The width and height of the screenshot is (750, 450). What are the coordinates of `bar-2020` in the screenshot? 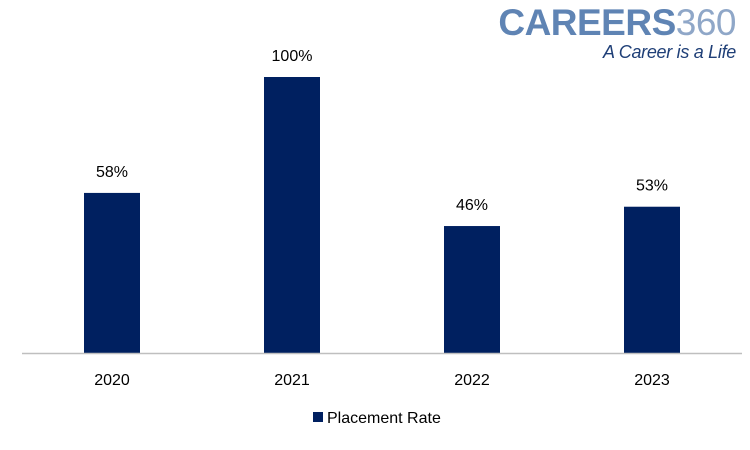 It's located at (112, 272).